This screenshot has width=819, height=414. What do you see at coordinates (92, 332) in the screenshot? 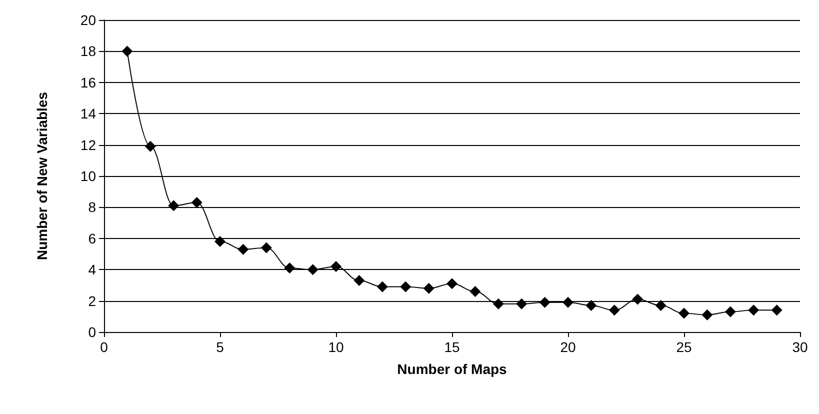
I see `y-tick-label: 0` at bounding box center [92, 332].